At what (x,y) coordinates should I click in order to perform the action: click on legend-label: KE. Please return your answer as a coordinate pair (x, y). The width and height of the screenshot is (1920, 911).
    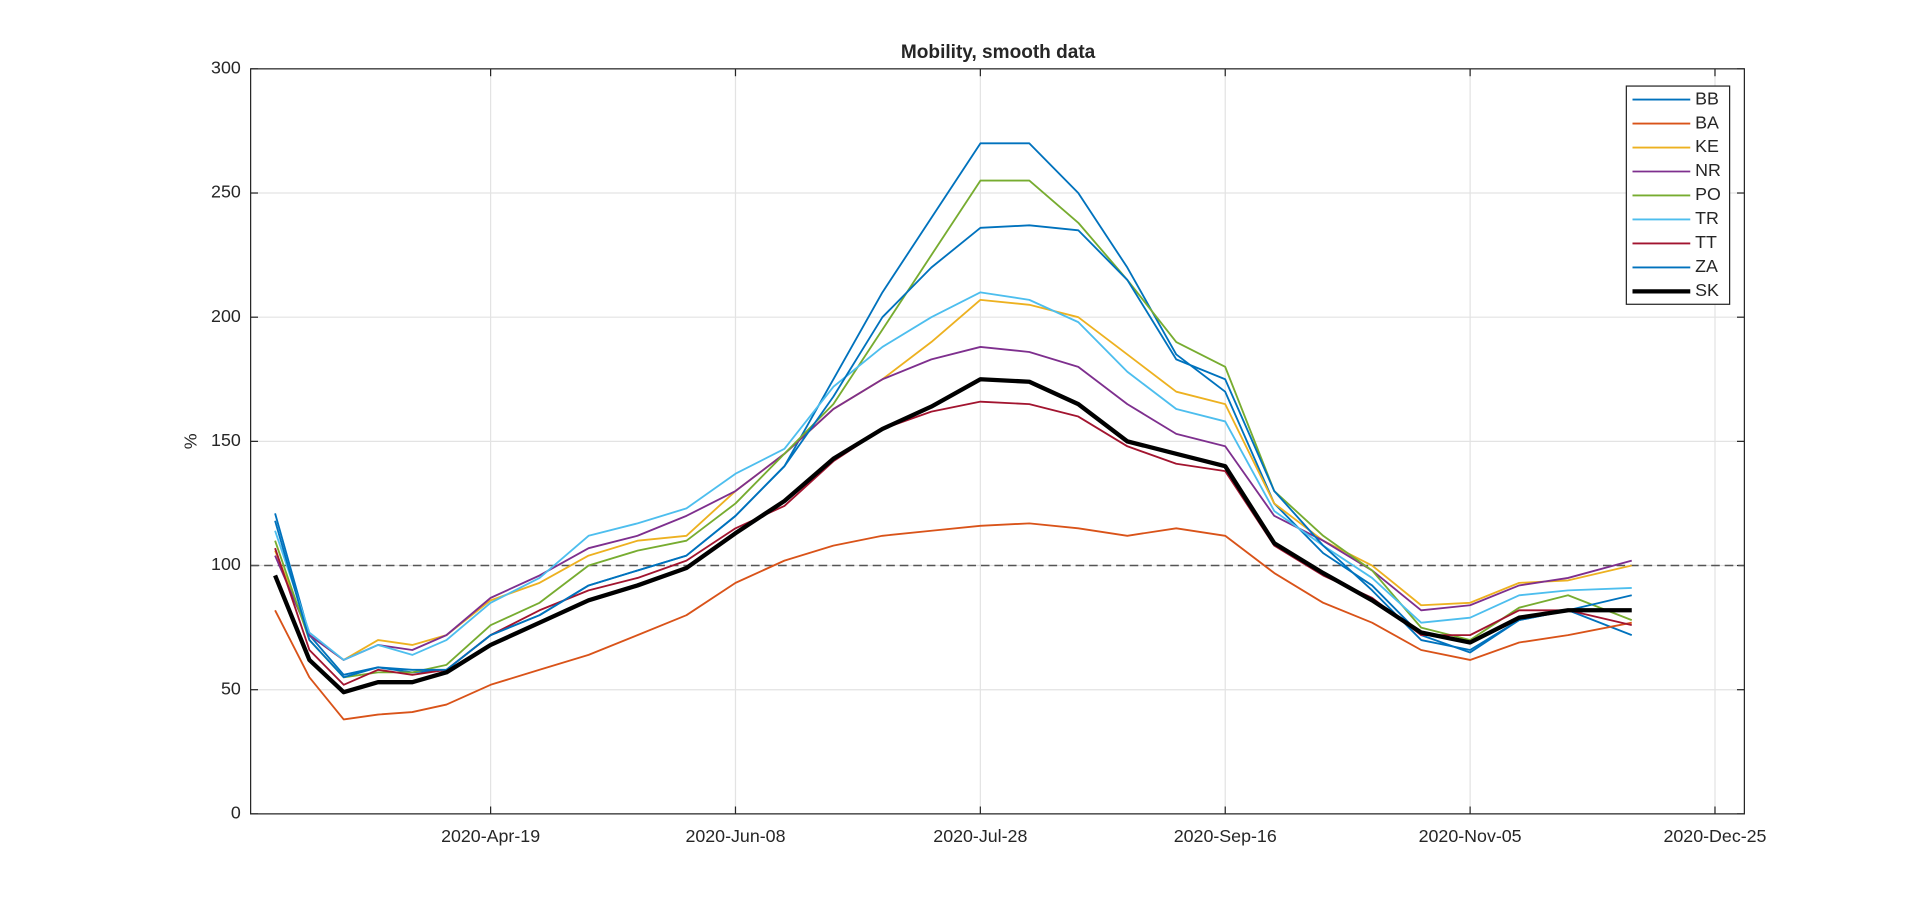
    Looking at the image, I should click on (1707, 146).